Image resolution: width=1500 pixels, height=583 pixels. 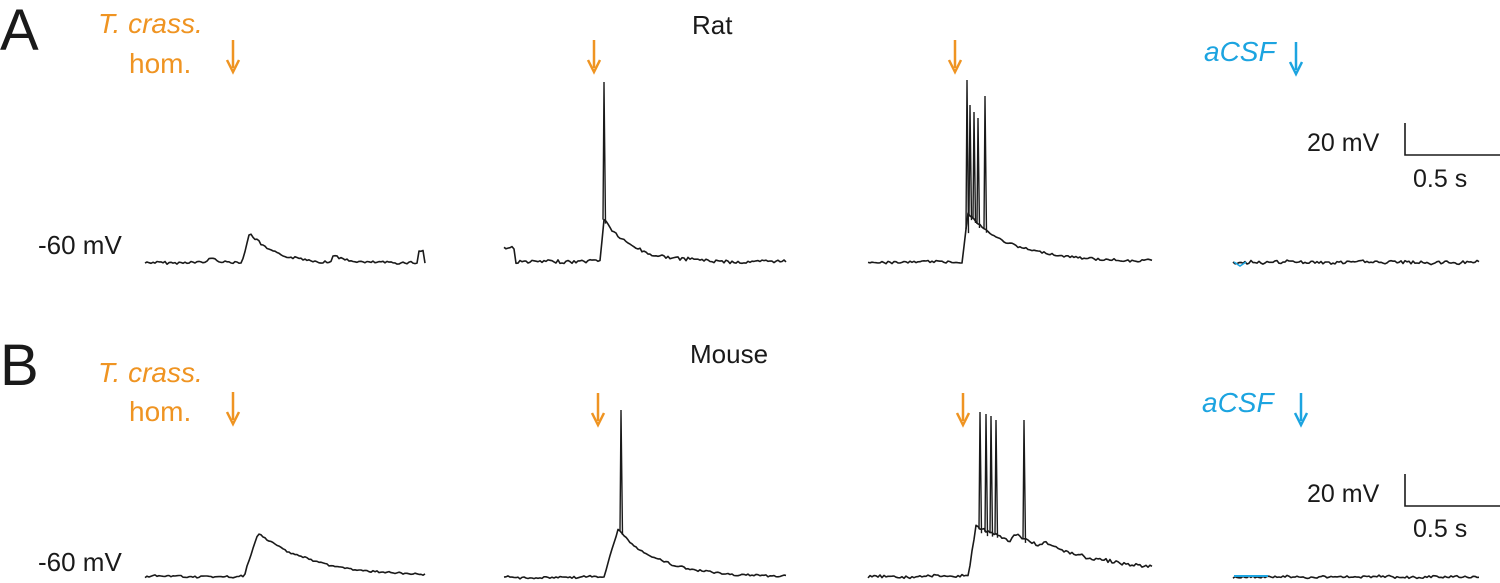 I want to click on trace-a2, so click(x=645, y=241).